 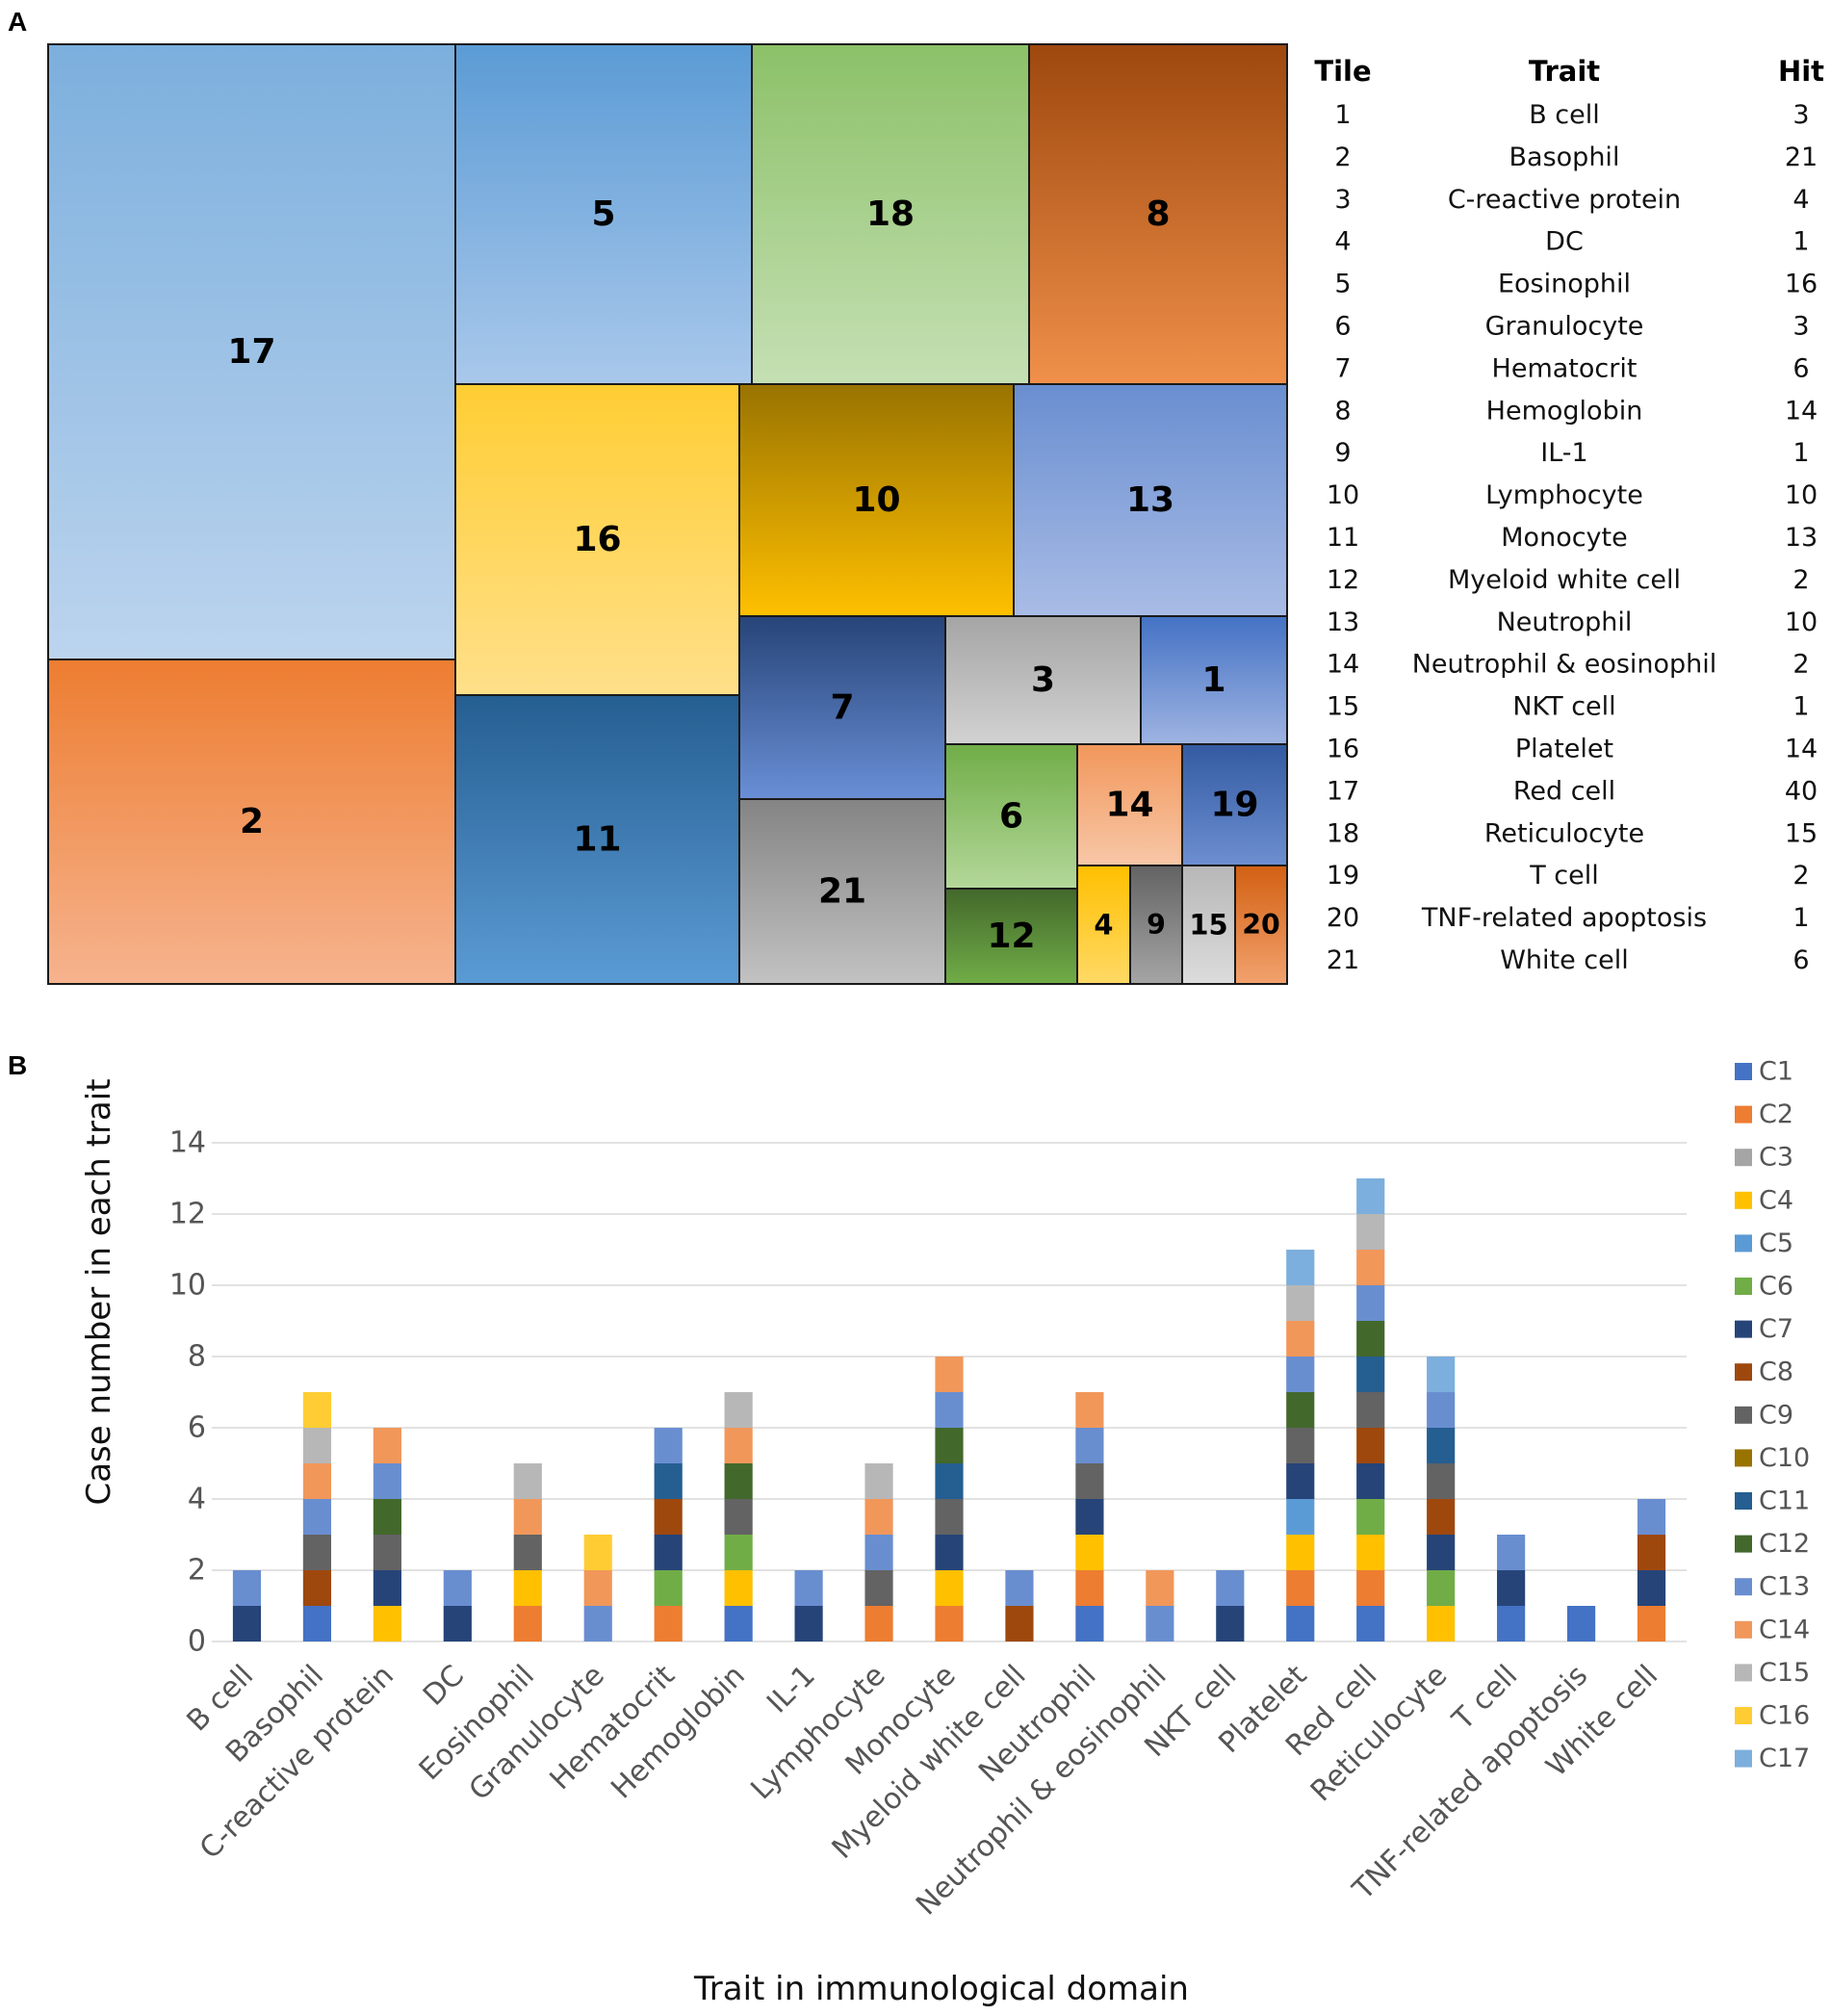 What do you see at coordinates (197, 1571) in the screenshot?
I see `y-tick-label: 2` at bounding box center [197, 1571].